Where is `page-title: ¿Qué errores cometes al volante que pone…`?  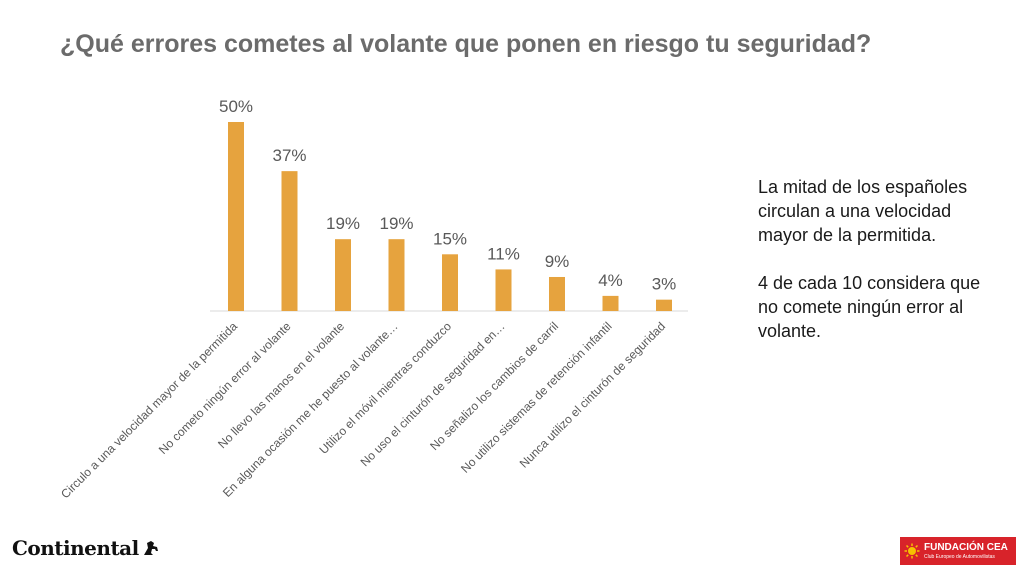 page-title: ¿Qué errores cometes al volante que pone… is located at coordinates (466, 44).